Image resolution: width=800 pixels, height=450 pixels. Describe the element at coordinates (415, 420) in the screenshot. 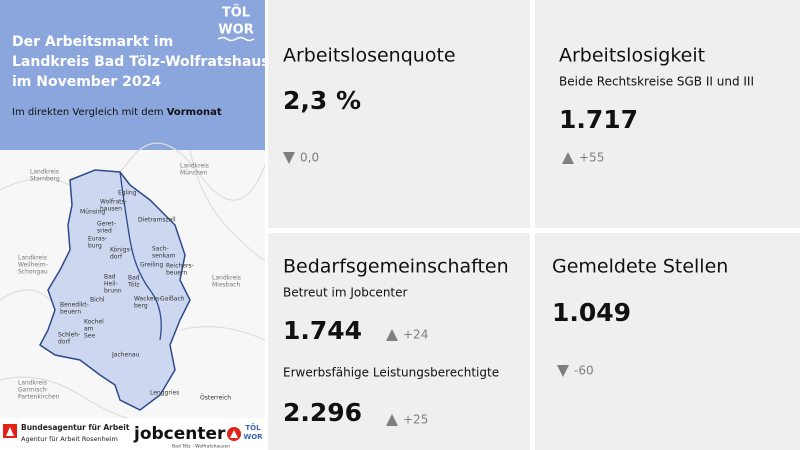

I see `card-change: +25` at that location.